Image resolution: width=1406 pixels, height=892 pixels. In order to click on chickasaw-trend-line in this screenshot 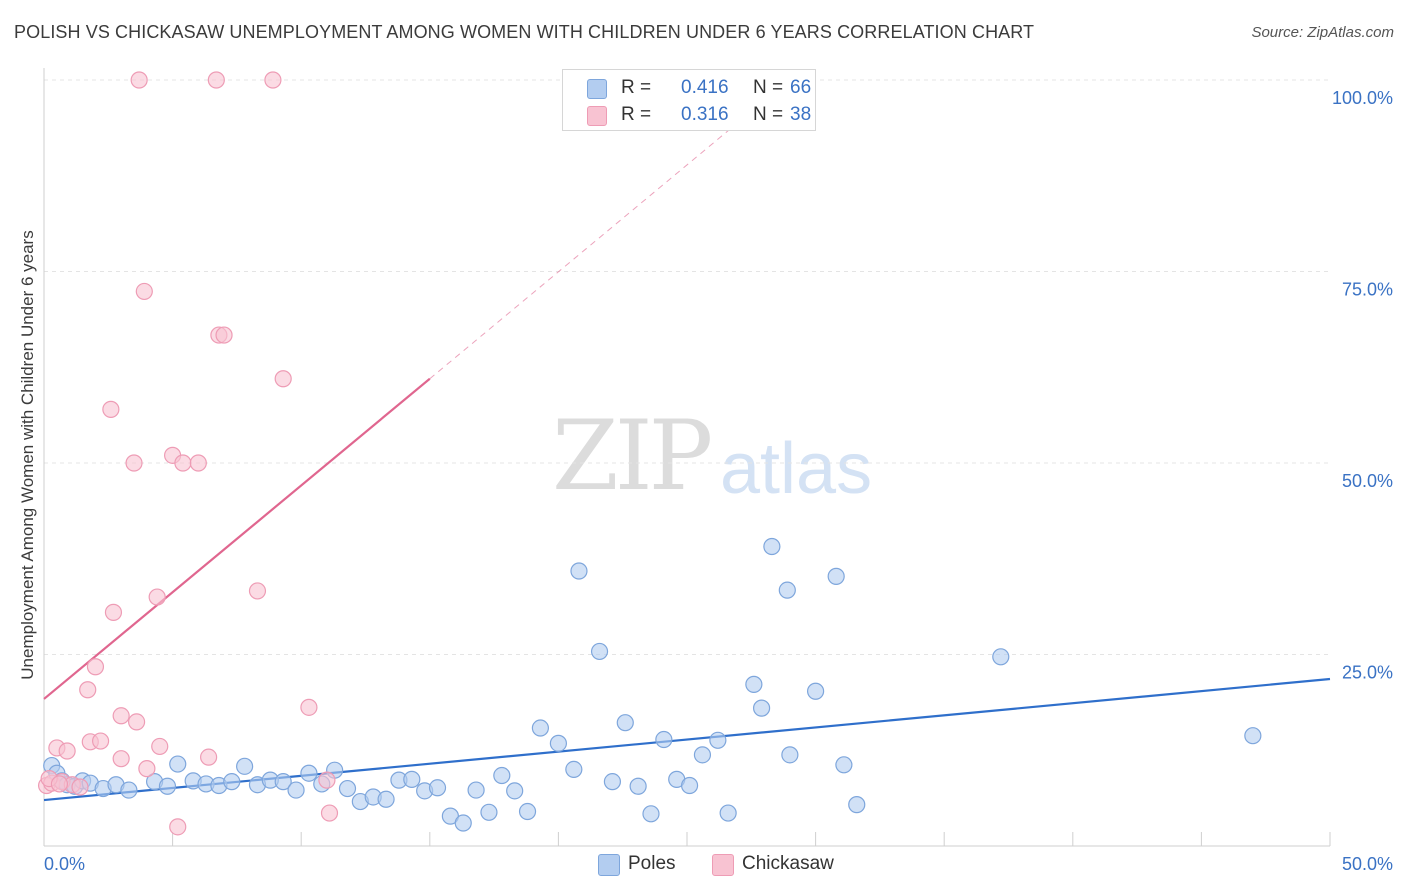, I will do `click(237, 538)`.